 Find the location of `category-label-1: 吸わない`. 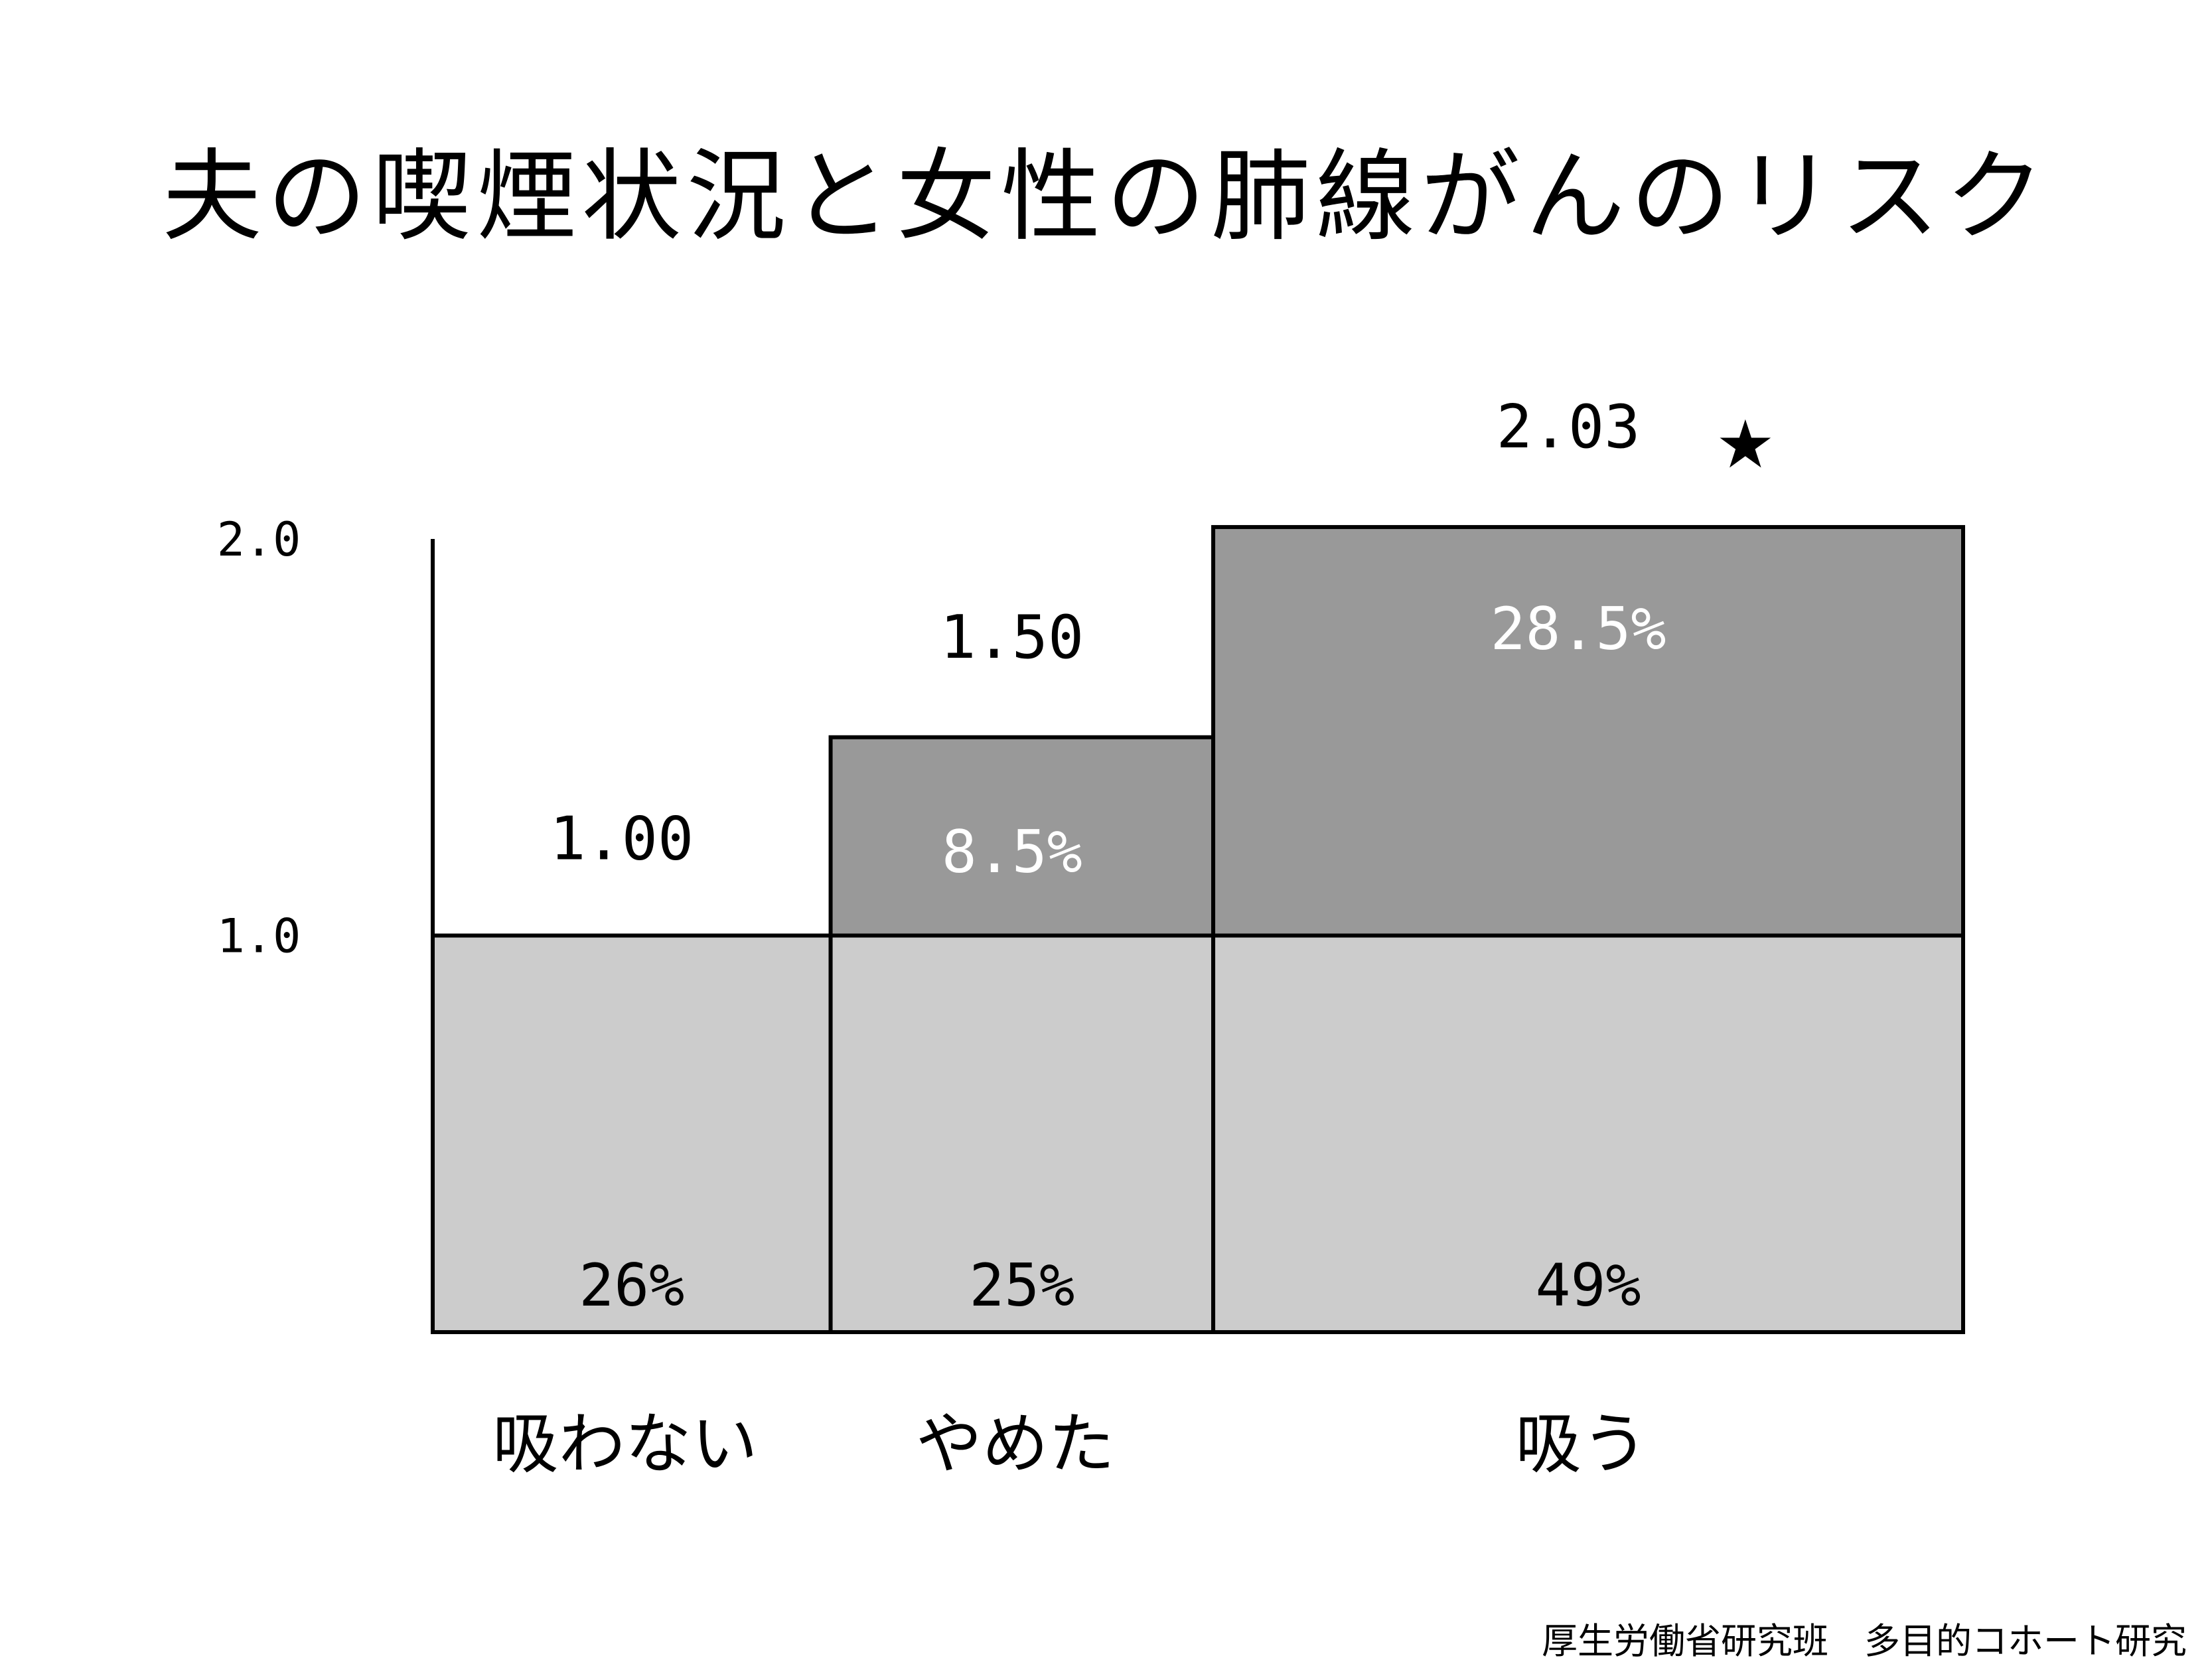

category-label-1: 吸わない is located at coordinates (625, 1444).